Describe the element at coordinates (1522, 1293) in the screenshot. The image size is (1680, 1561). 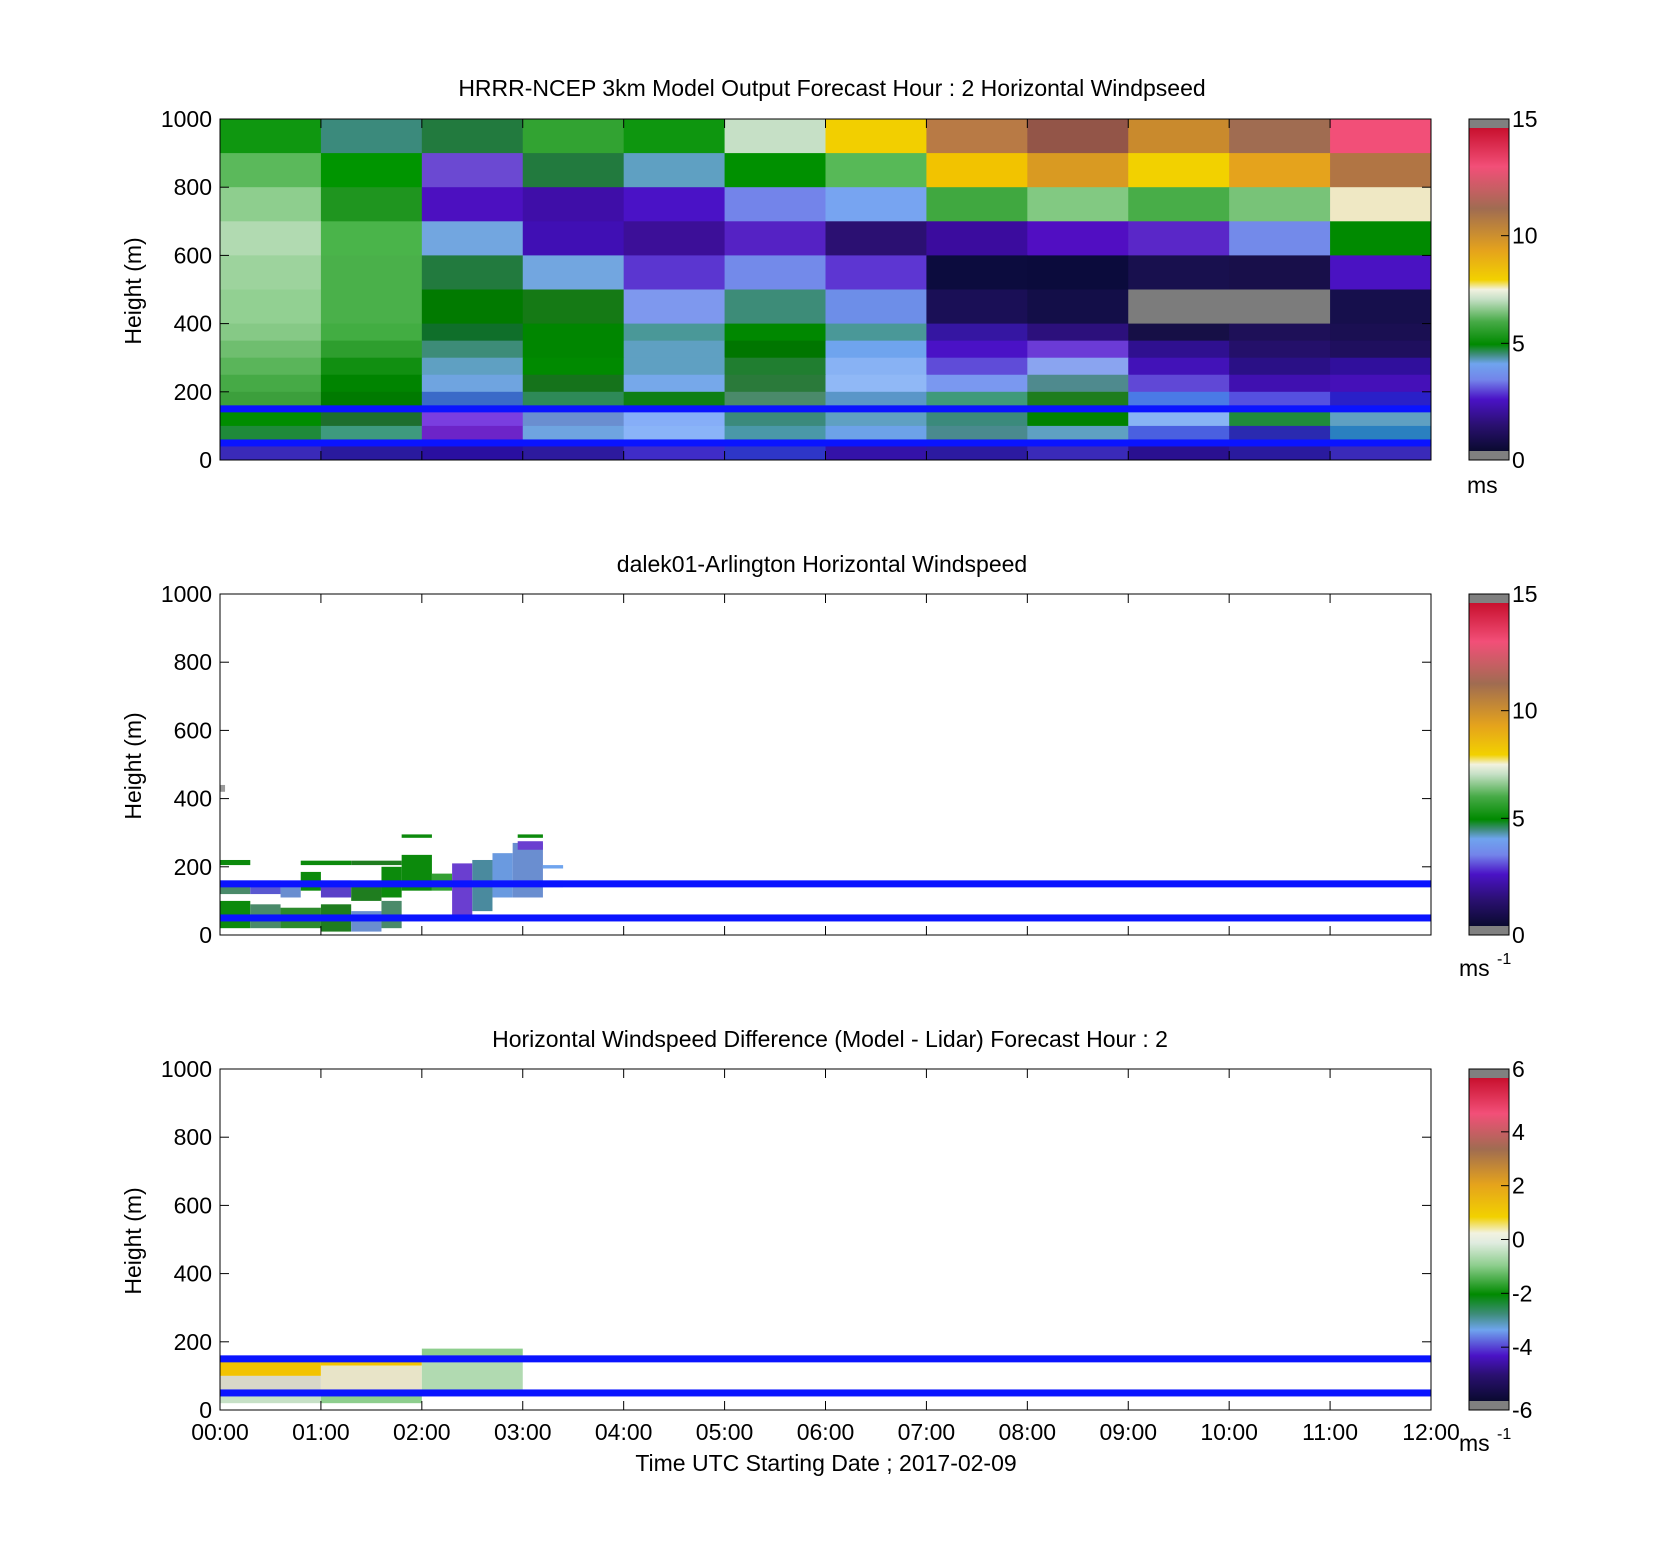
I see `colorbar-tick-label: -2` at that location.